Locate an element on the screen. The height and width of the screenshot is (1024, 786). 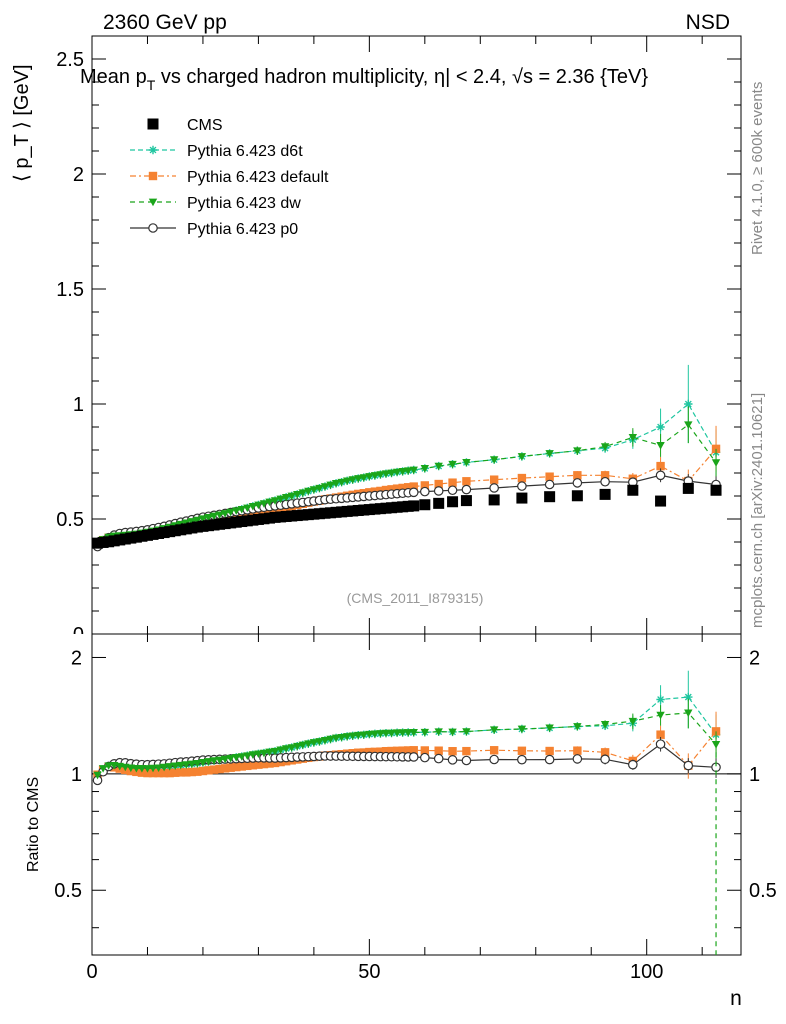
ratio-y-tick-label-right: 2 is located at coordinates (754, 658).